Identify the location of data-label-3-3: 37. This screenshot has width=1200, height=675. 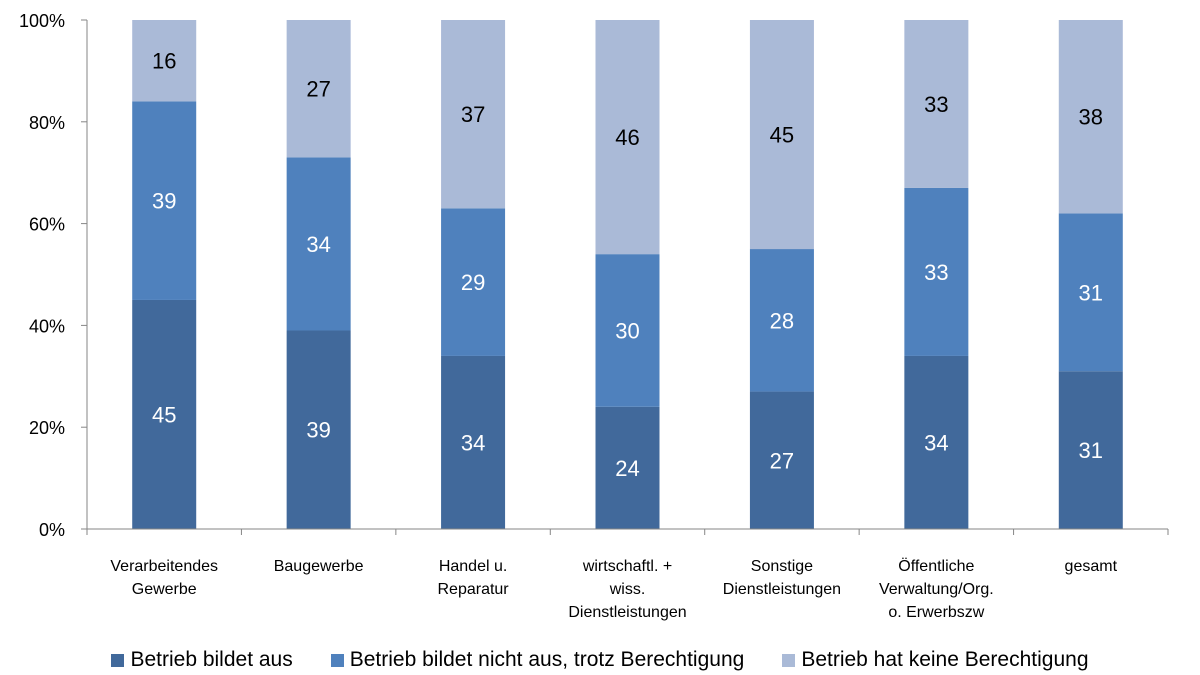
(473, 114).